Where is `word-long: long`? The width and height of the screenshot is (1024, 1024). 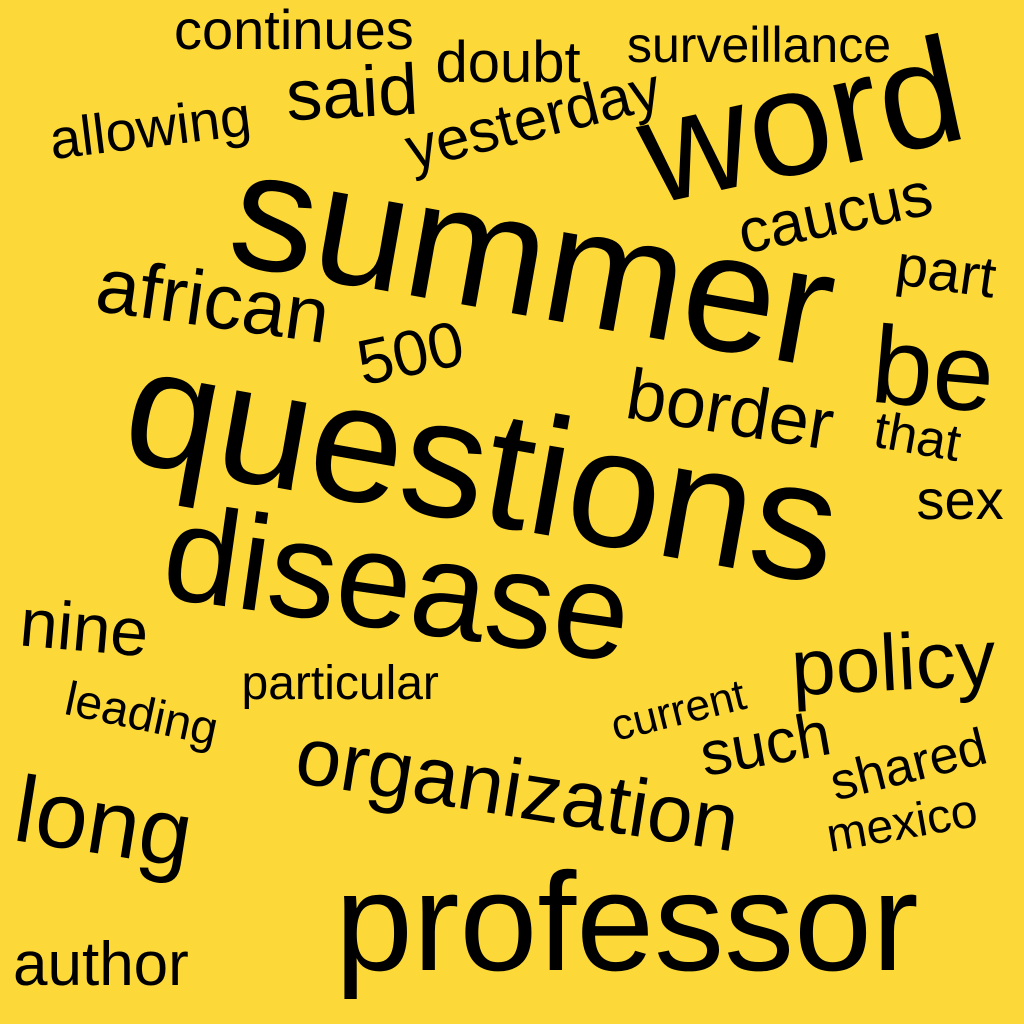
word-long: long is located at coordinates (103, 821).